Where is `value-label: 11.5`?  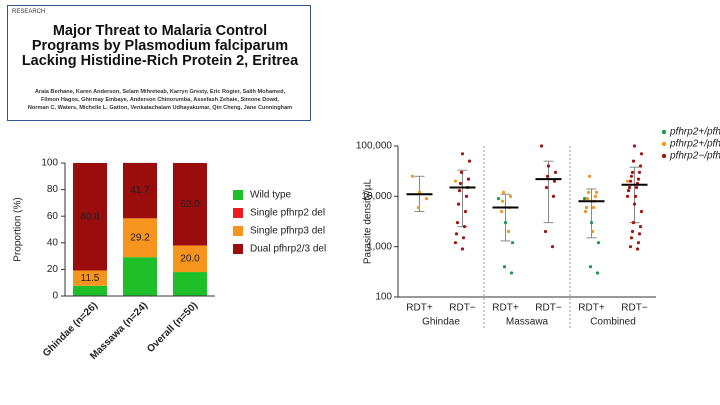 value-label: 11.5 is located at coordinates (90, 278).